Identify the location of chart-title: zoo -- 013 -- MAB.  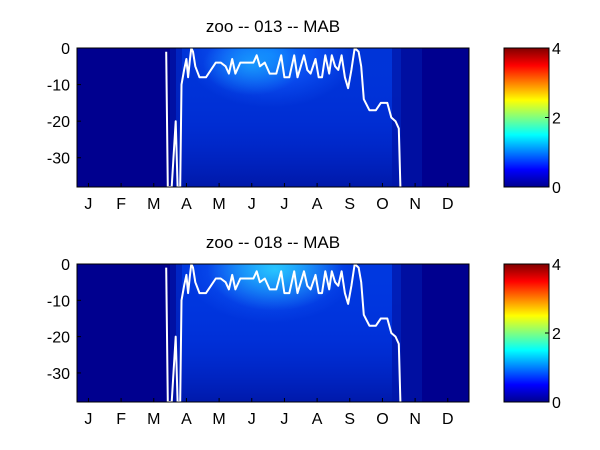
(273, 26).